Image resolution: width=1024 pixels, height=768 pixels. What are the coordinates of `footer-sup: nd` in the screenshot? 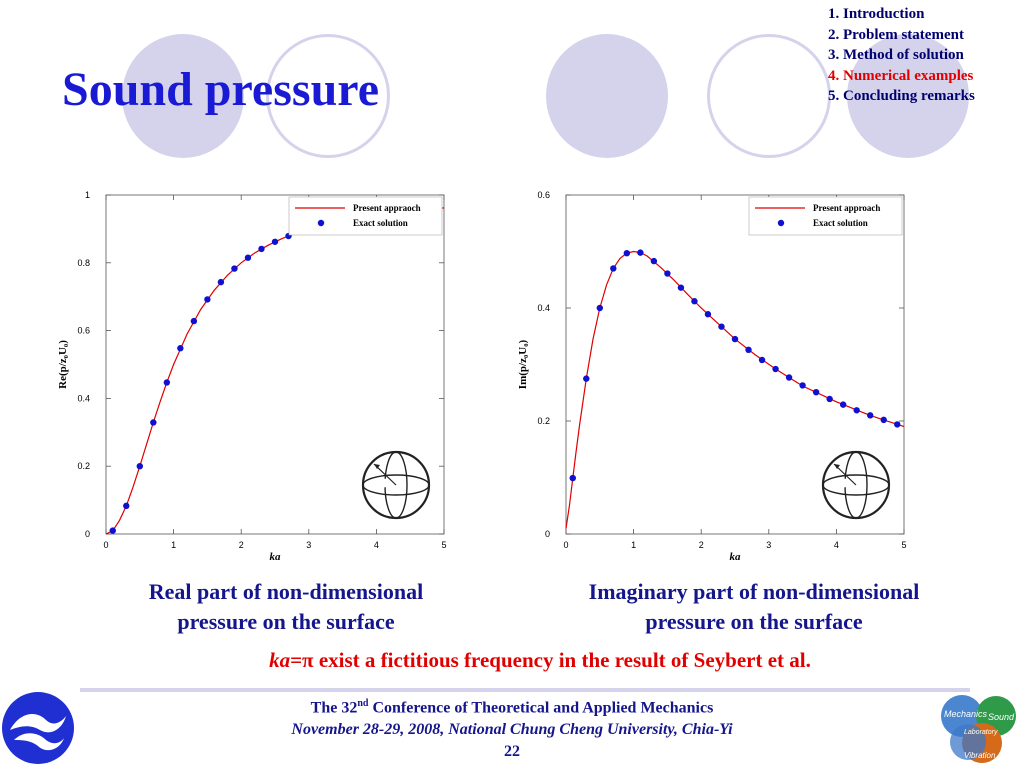 It's located at (363, 703).